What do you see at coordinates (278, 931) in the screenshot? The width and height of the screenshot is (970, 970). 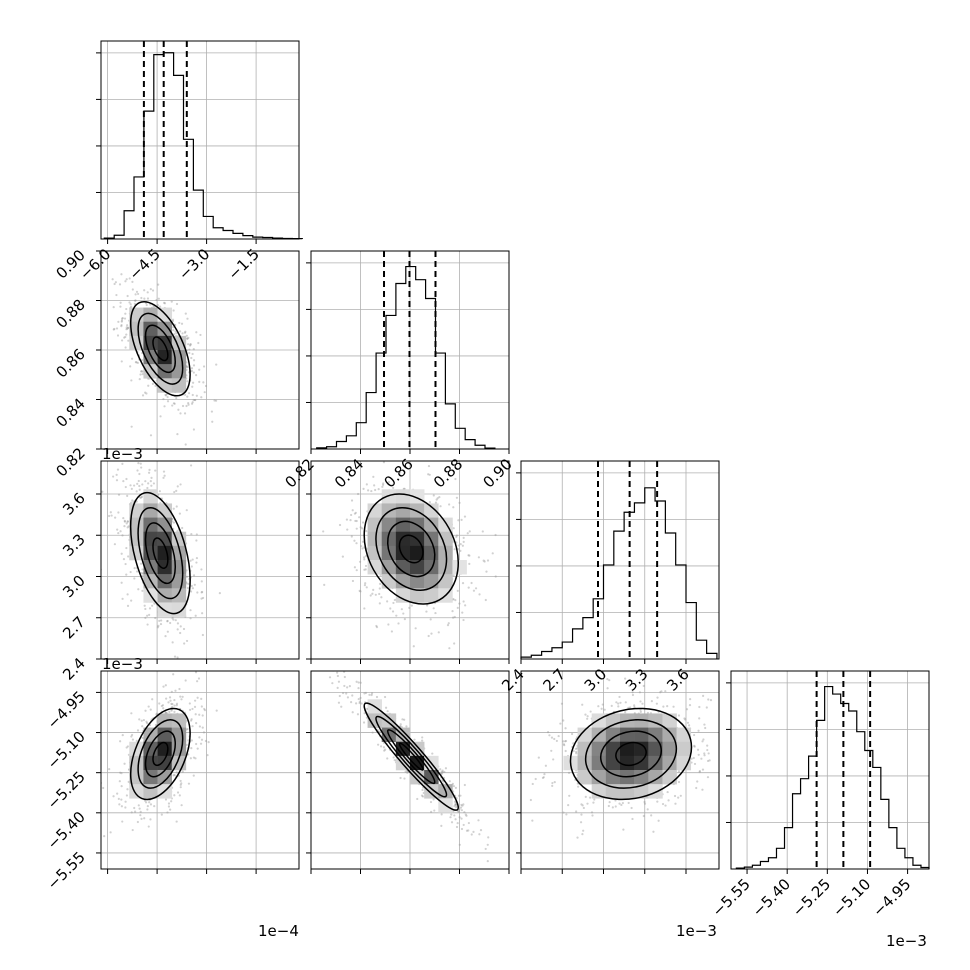 I see `x-offset-label: 1e−4` at bounding box center [278, 931].